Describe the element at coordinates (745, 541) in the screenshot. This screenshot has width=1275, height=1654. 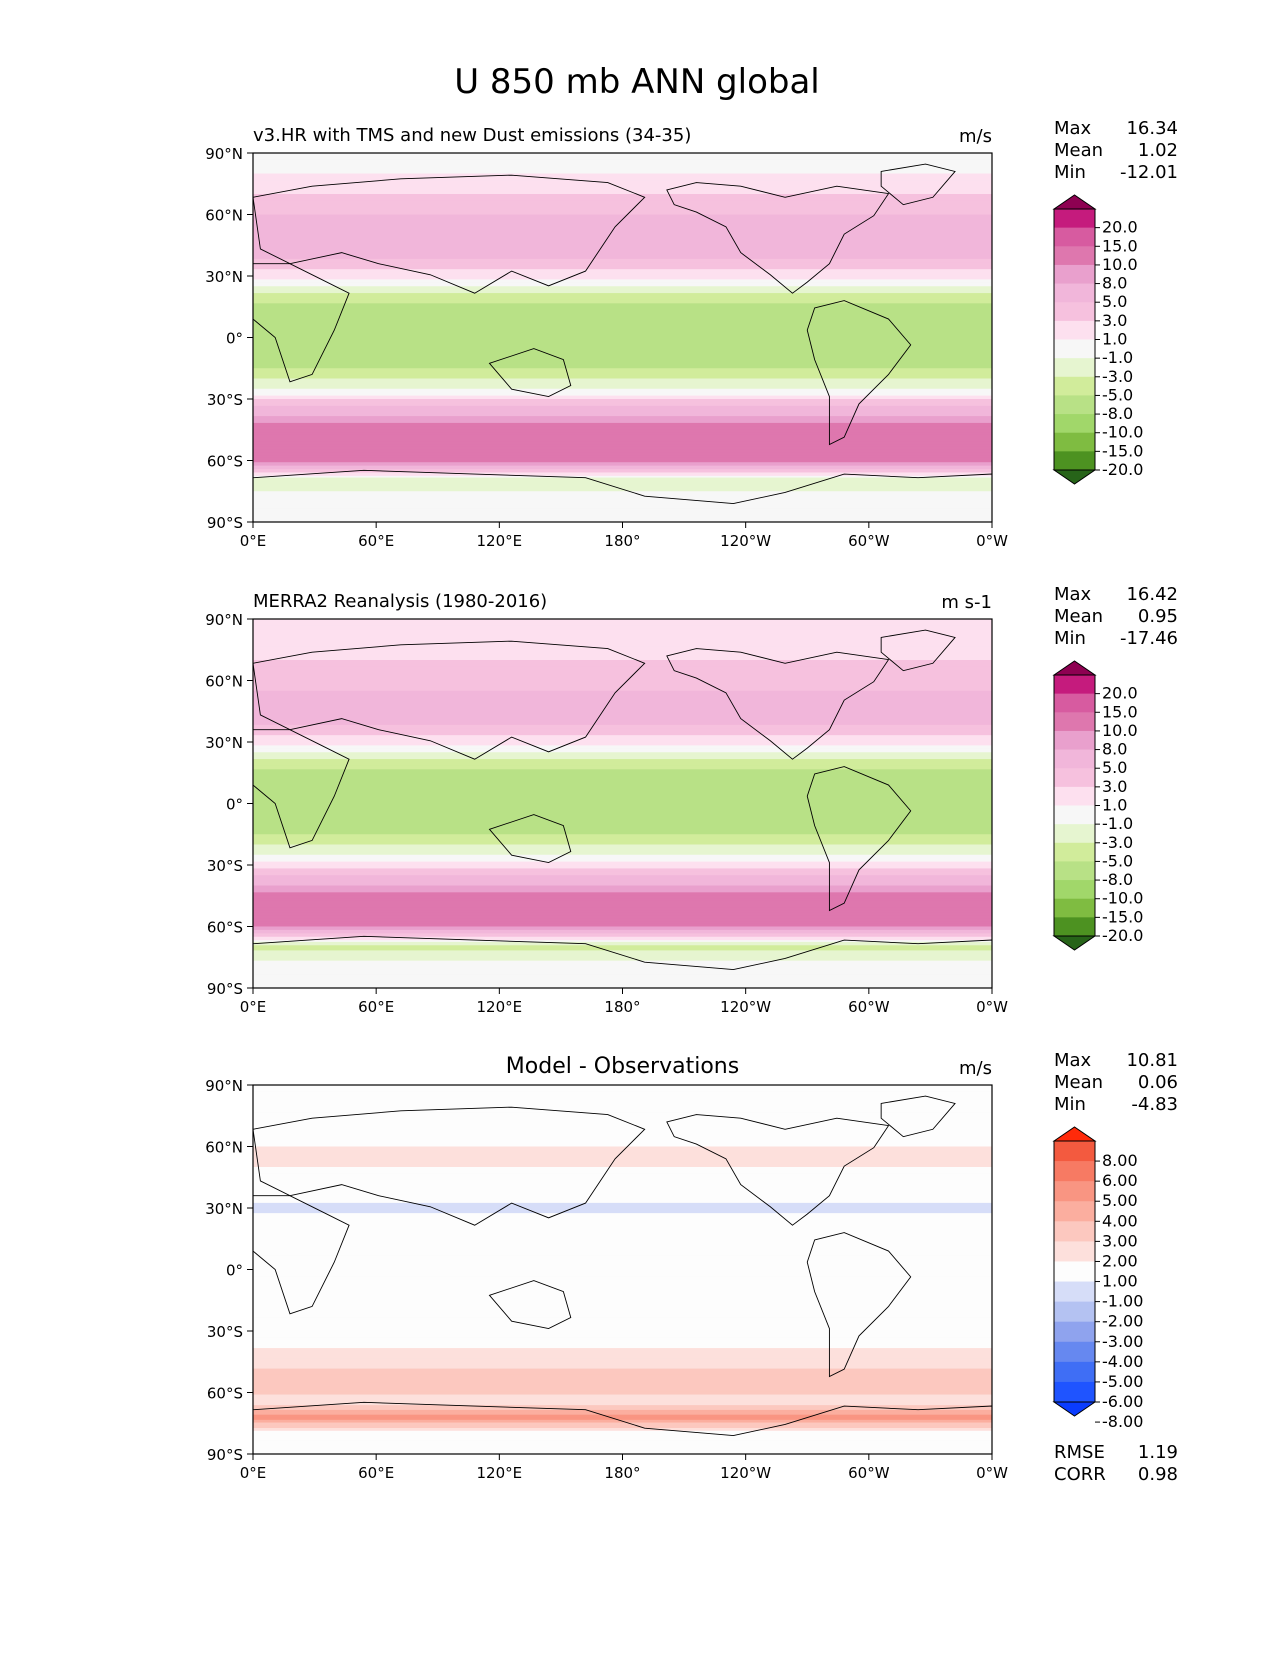
I see `x-tick-label: 120°W` at that location.